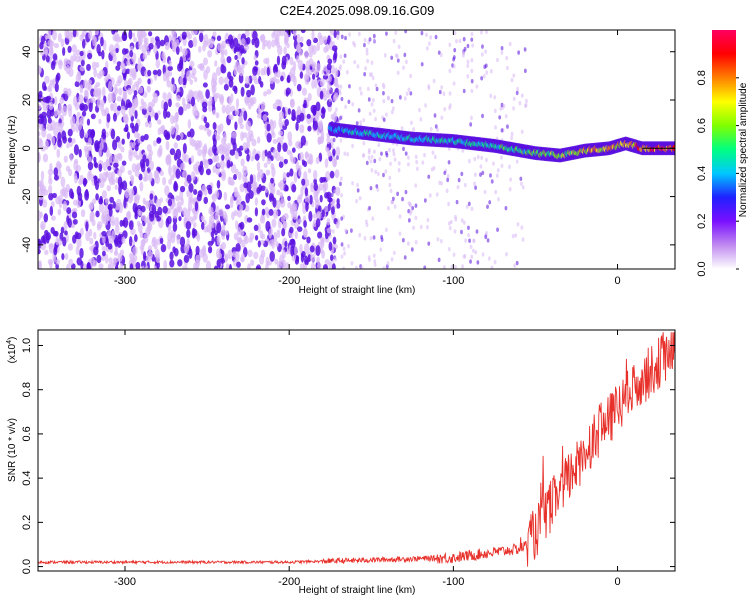  What do you see at coordinates (453, 582) in the screenshot?
I see `x-tick-label: -100` at bounding box center [453, 582].